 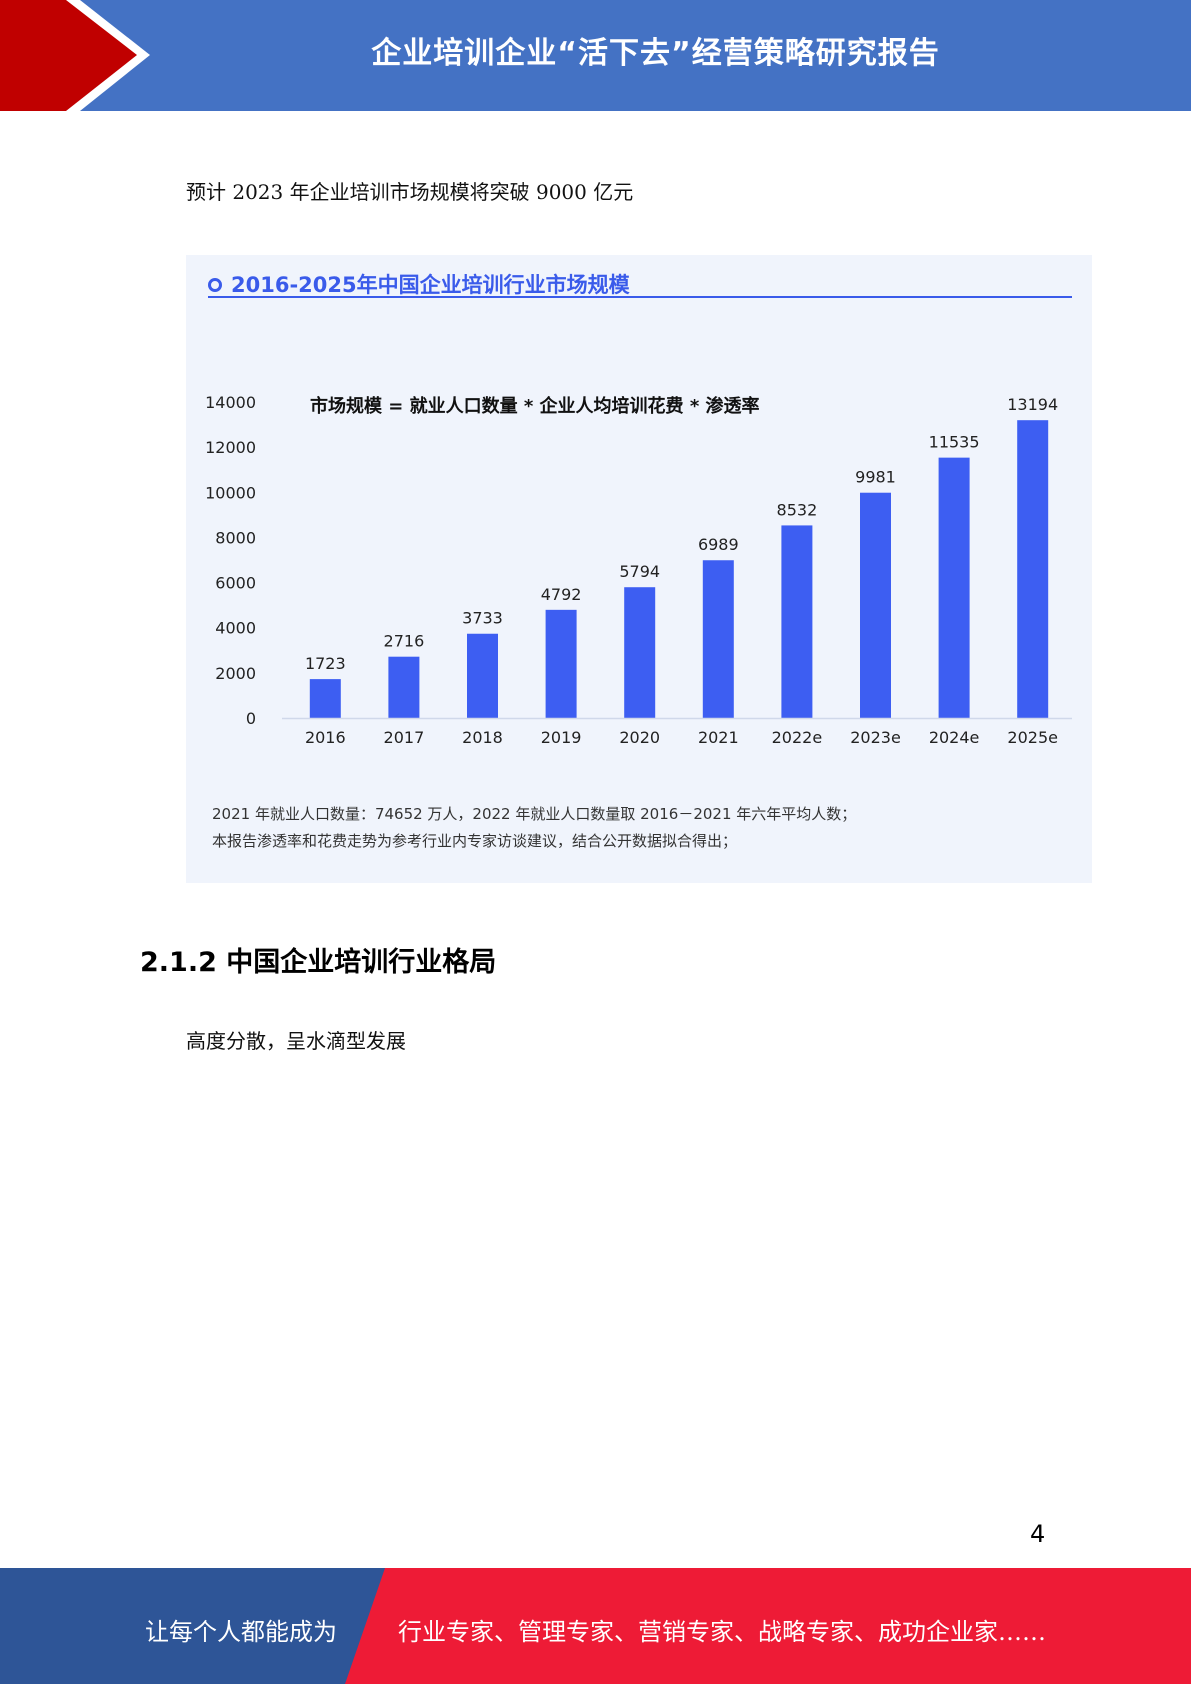 I want to click on x-tick-label: 2025e, so click(x=1032, y=737).